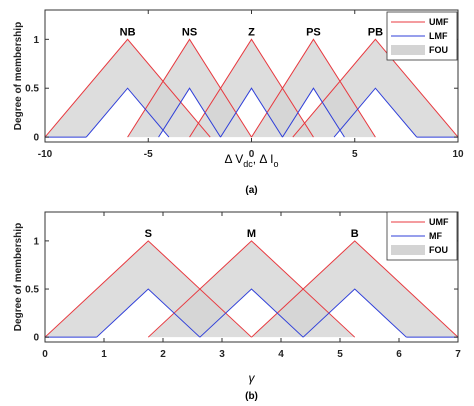  Describe the element at coordinates (189, 32) in the screenshot. I see `mf-label-ns: NS` at that location.